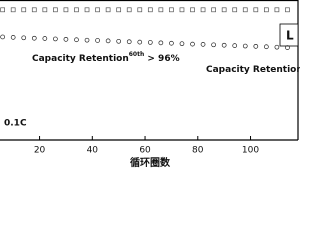 The image size is (320, 240). I want to click on annotation: Capacity Retention60th > 96%, so click(106, 57).